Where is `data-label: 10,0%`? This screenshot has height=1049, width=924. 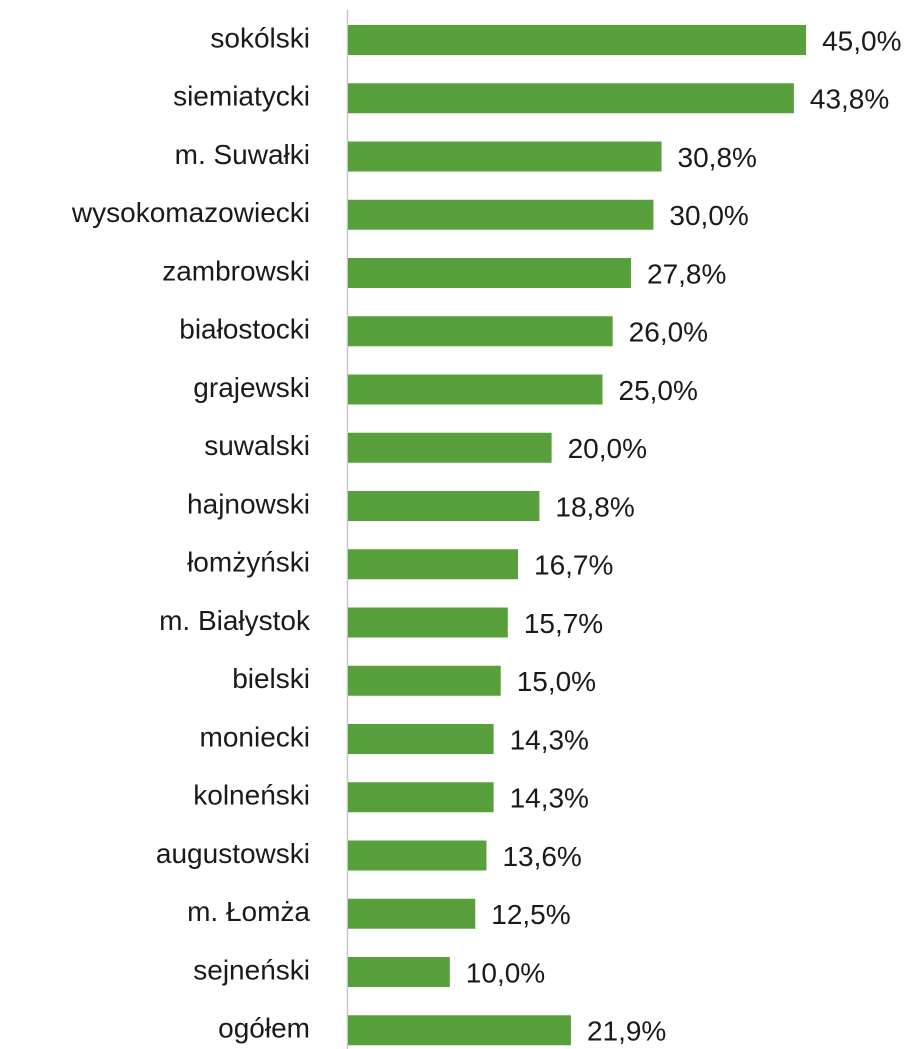
data-label: 10,0% is located at coordinates (505, 972).